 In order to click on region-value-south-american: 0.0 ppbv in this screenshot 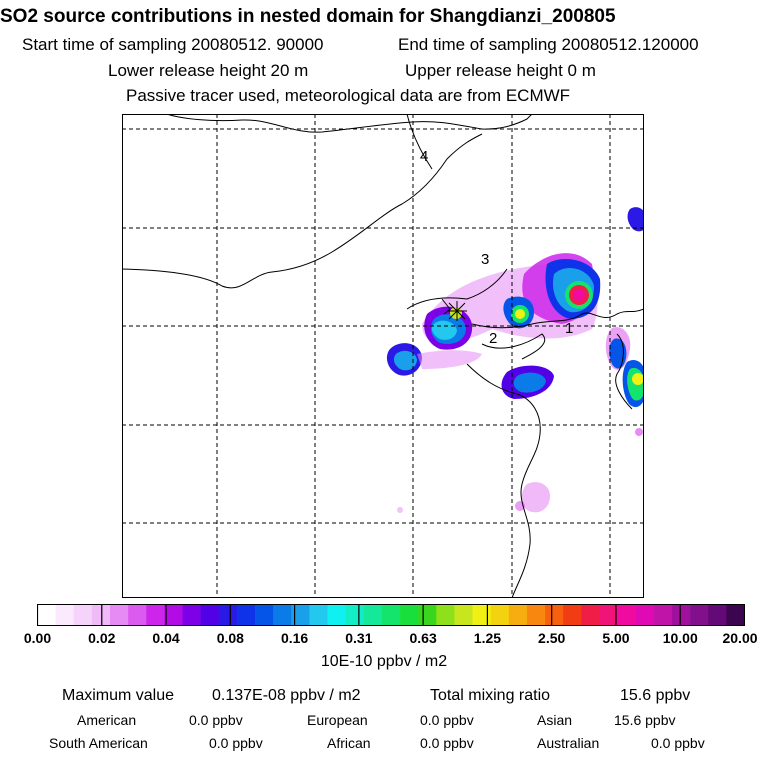, I will do `click(236, 743)`.